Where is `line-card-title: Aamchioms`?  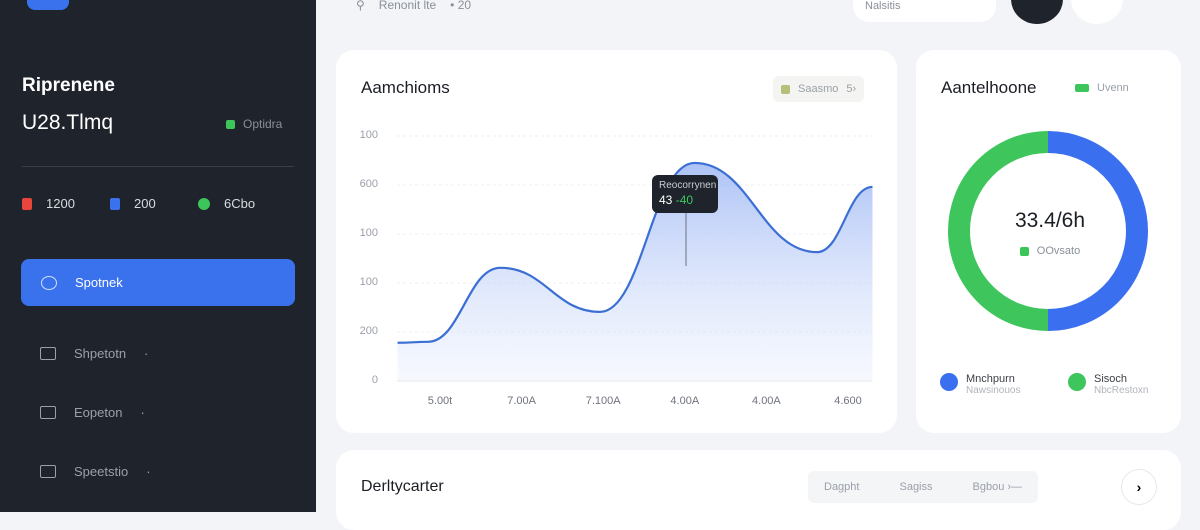 line-card-title: Aamchioms is located at coordinates (405, 87).